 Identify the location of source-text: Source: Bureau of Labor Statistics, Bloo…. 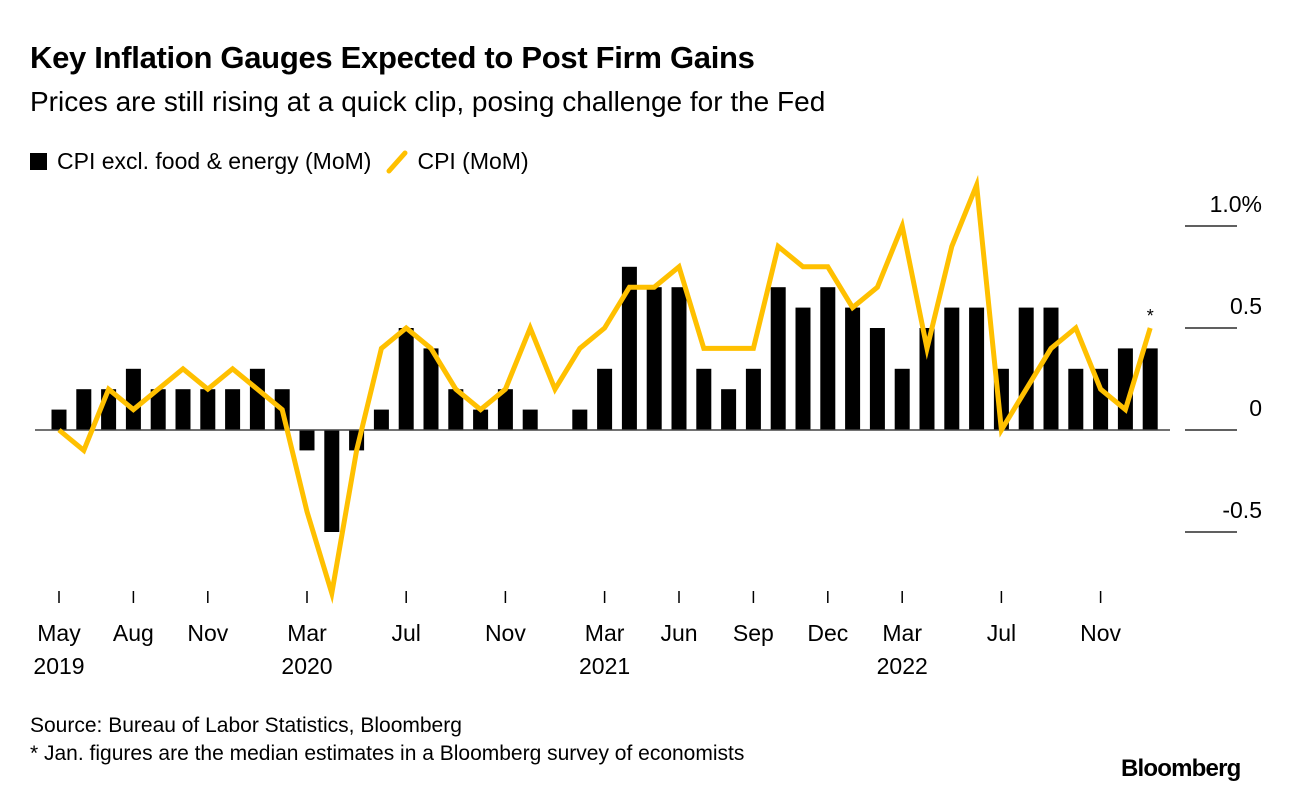
(246, 725).